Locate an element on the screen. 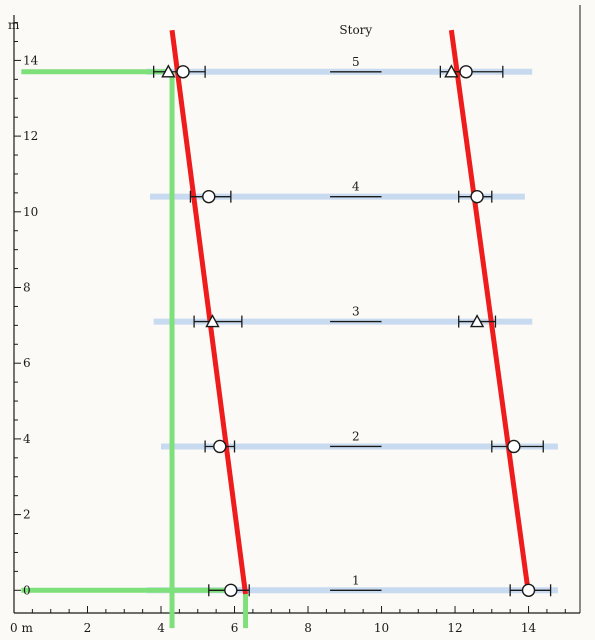 The height and width of the screenshot is (640, 595). x-tick-label: 8 is located at coordinates (308, 628).